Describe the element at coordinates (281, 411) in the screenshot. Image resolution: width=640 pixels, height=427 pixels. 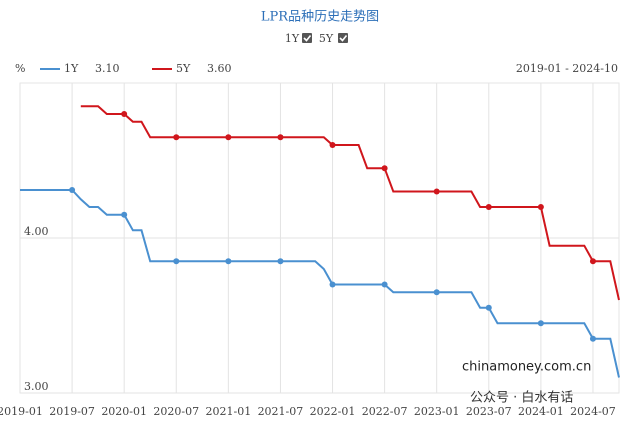
I see `x-tick-label: 2021-07` at that location.